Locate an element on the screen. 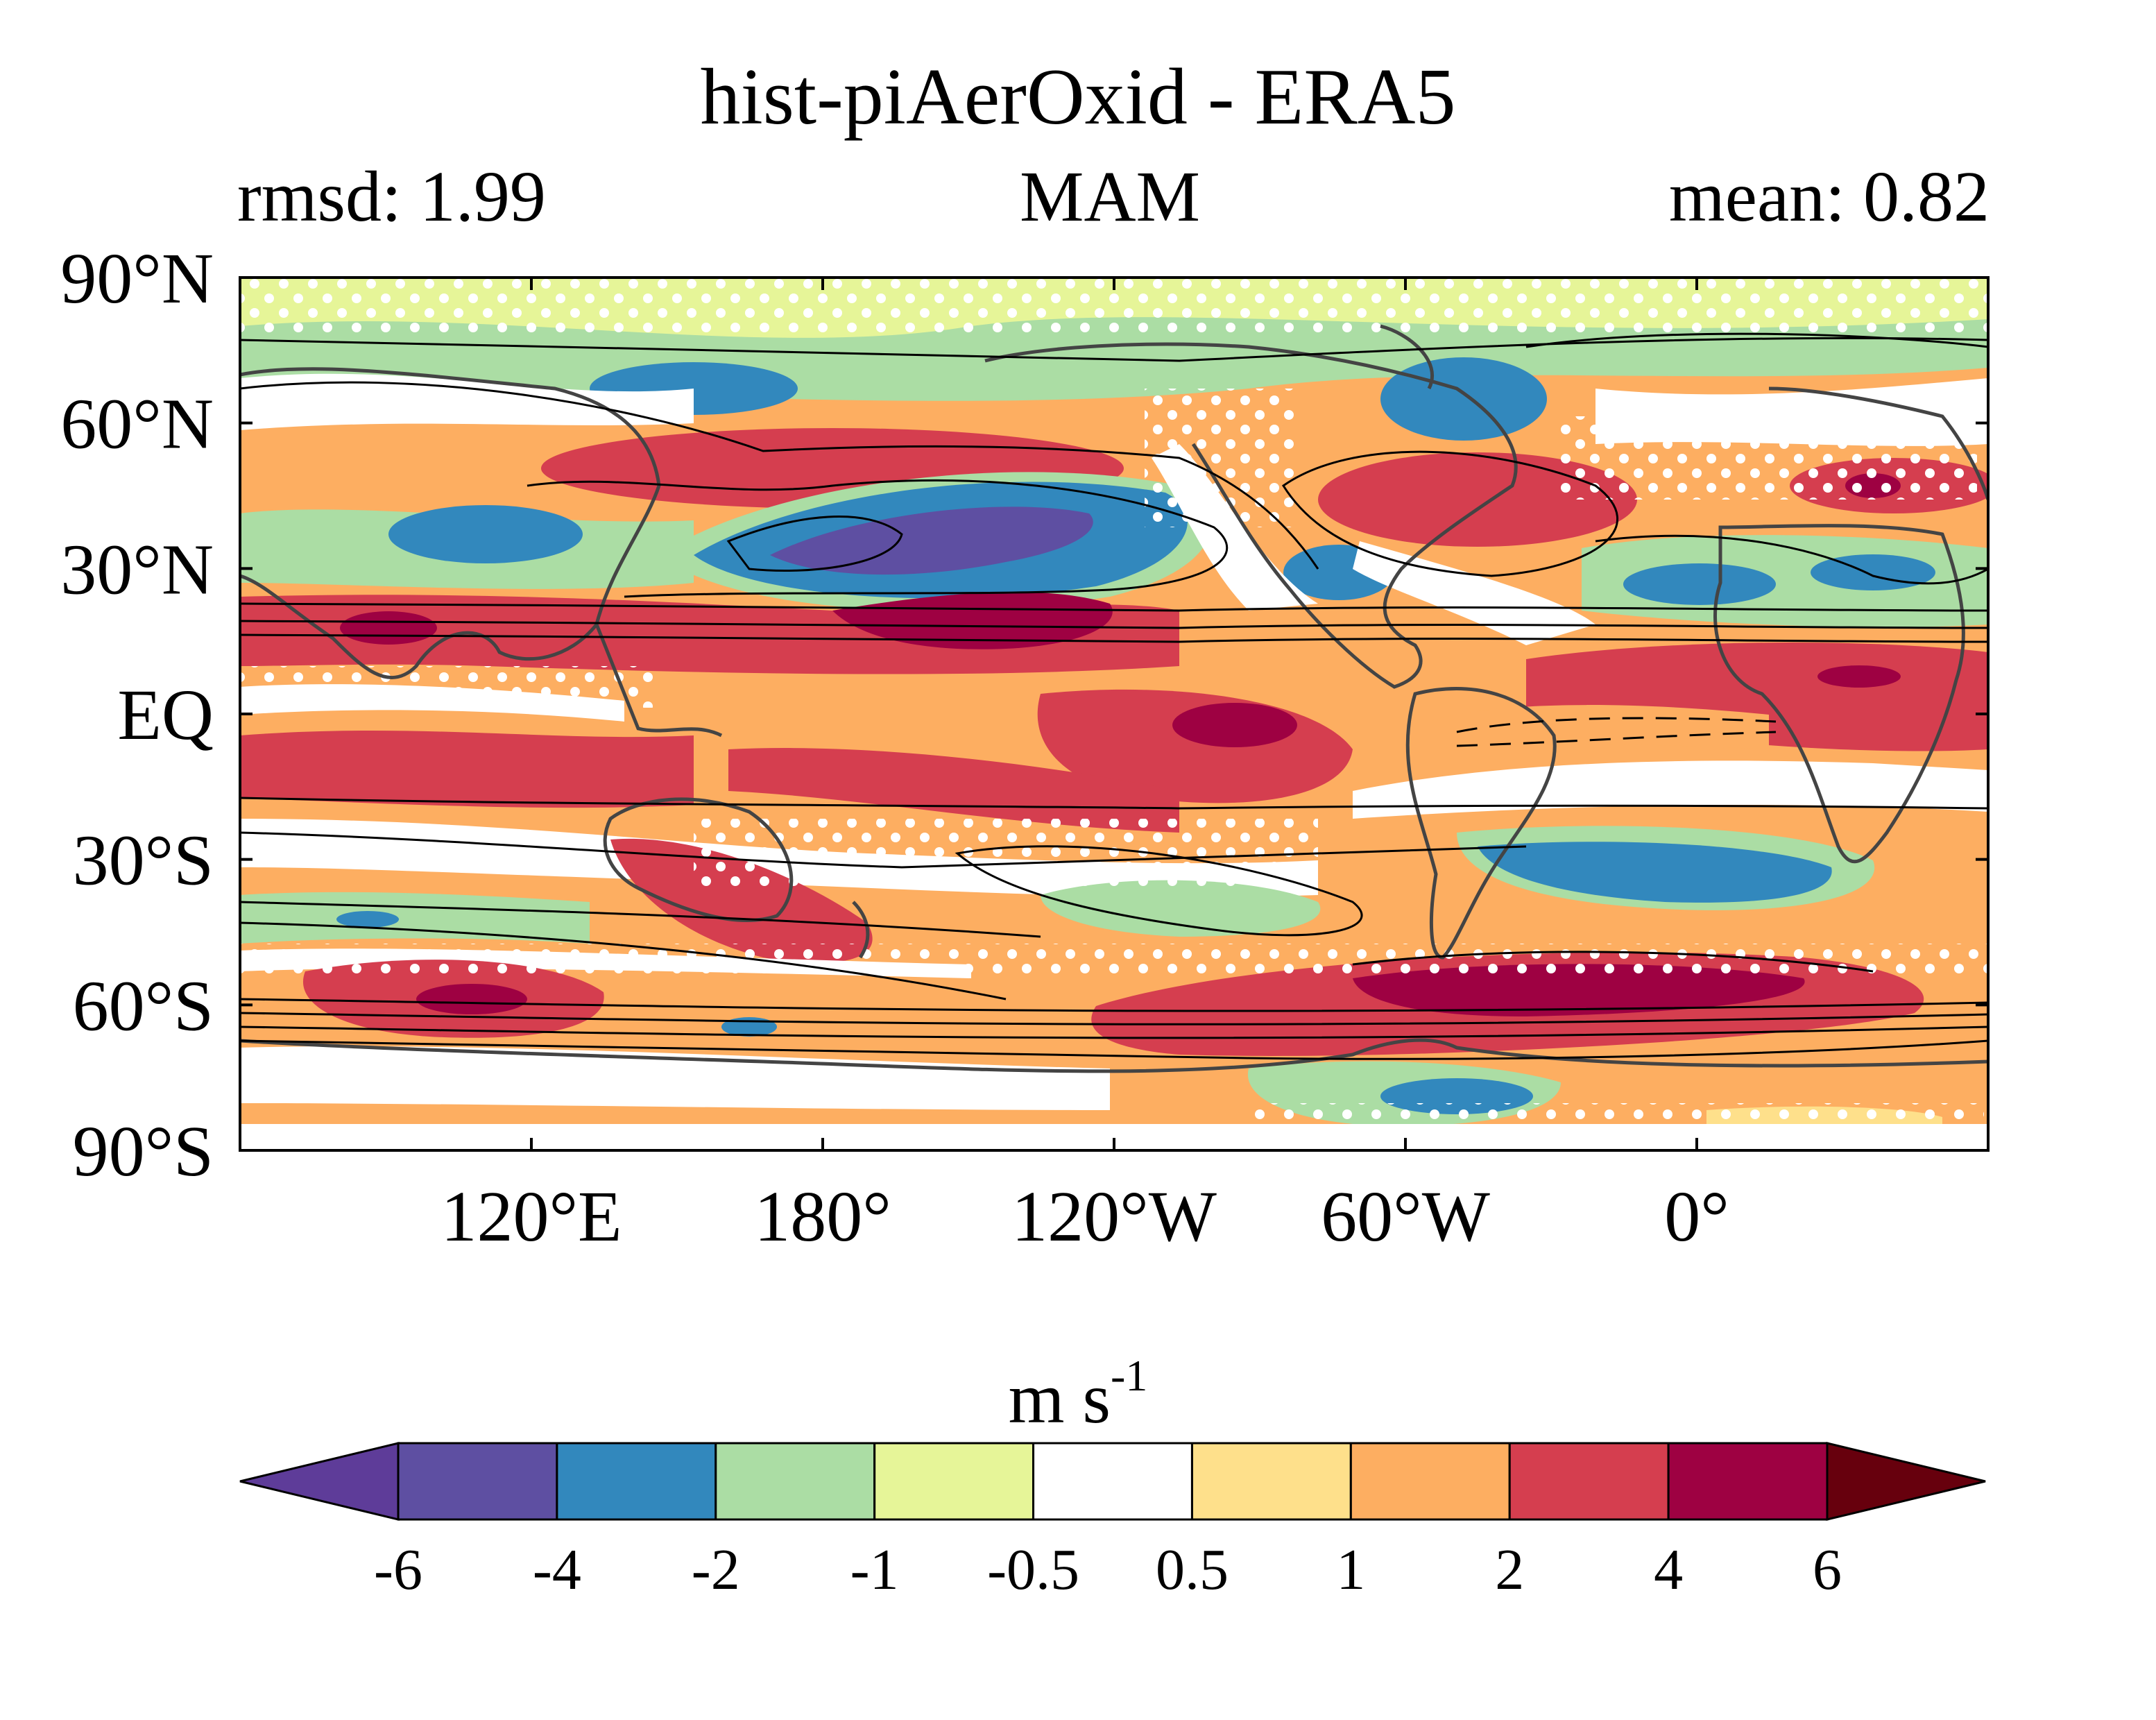 The height and width of the screenshot is (1720, 2156). coast-new-zealand is located at coordinates (861, 930).